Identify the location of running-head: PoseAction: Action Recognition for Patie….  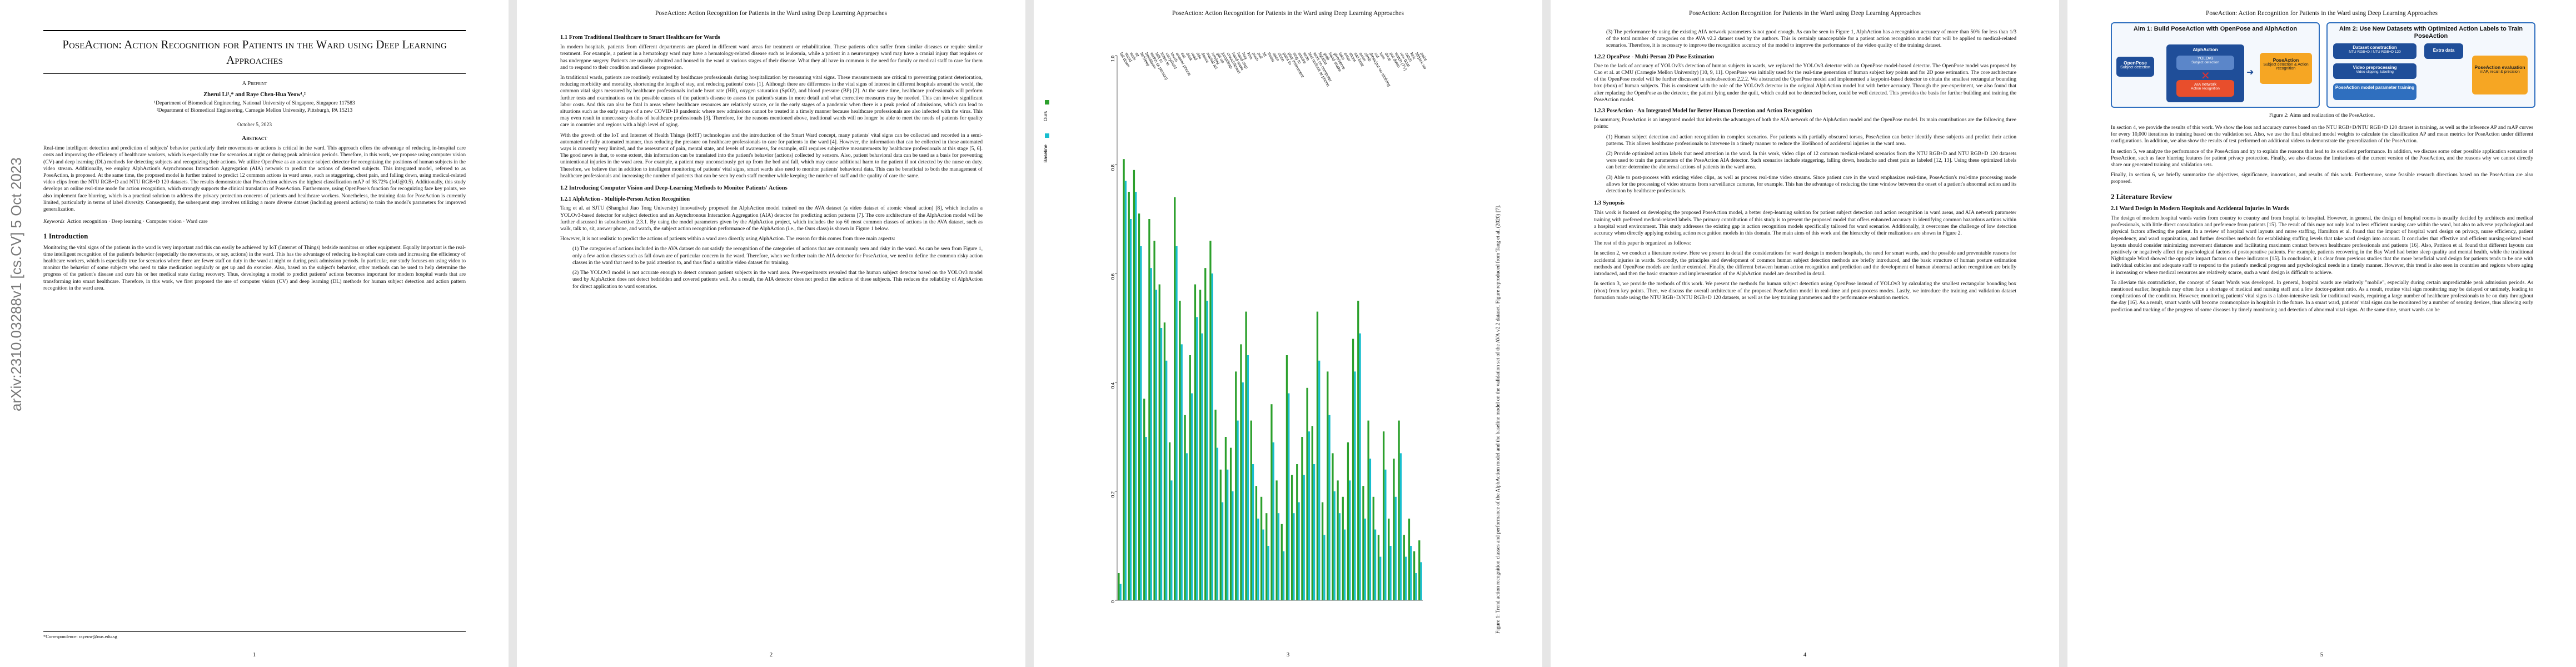
(2322, 13).